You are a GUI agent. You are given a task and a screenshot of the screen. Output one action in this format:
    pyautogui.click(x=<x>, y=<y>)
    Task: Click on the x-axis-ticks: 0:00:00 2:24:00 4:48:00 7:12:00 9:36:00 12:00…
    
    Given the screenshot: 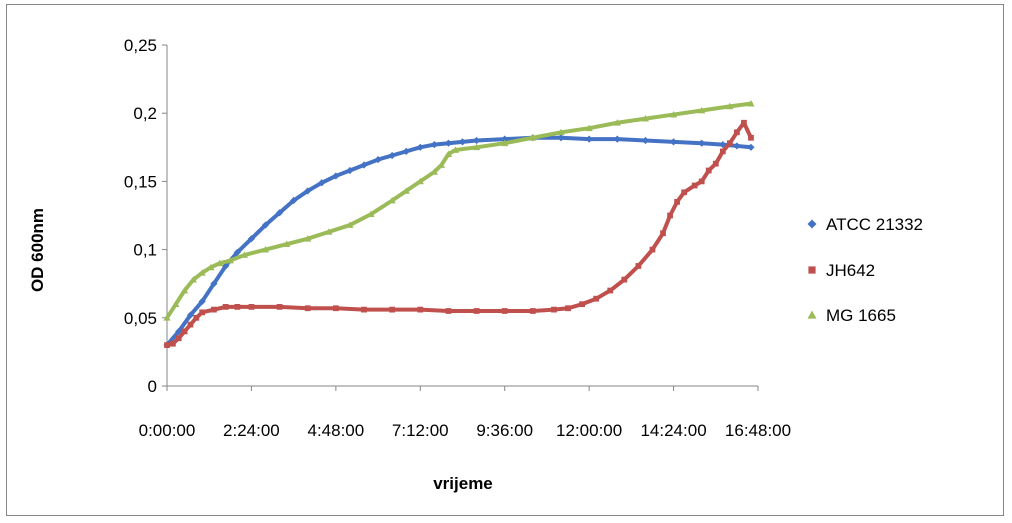 What is the action you would take?
    pyautogui.click(x=465, y=413)
    